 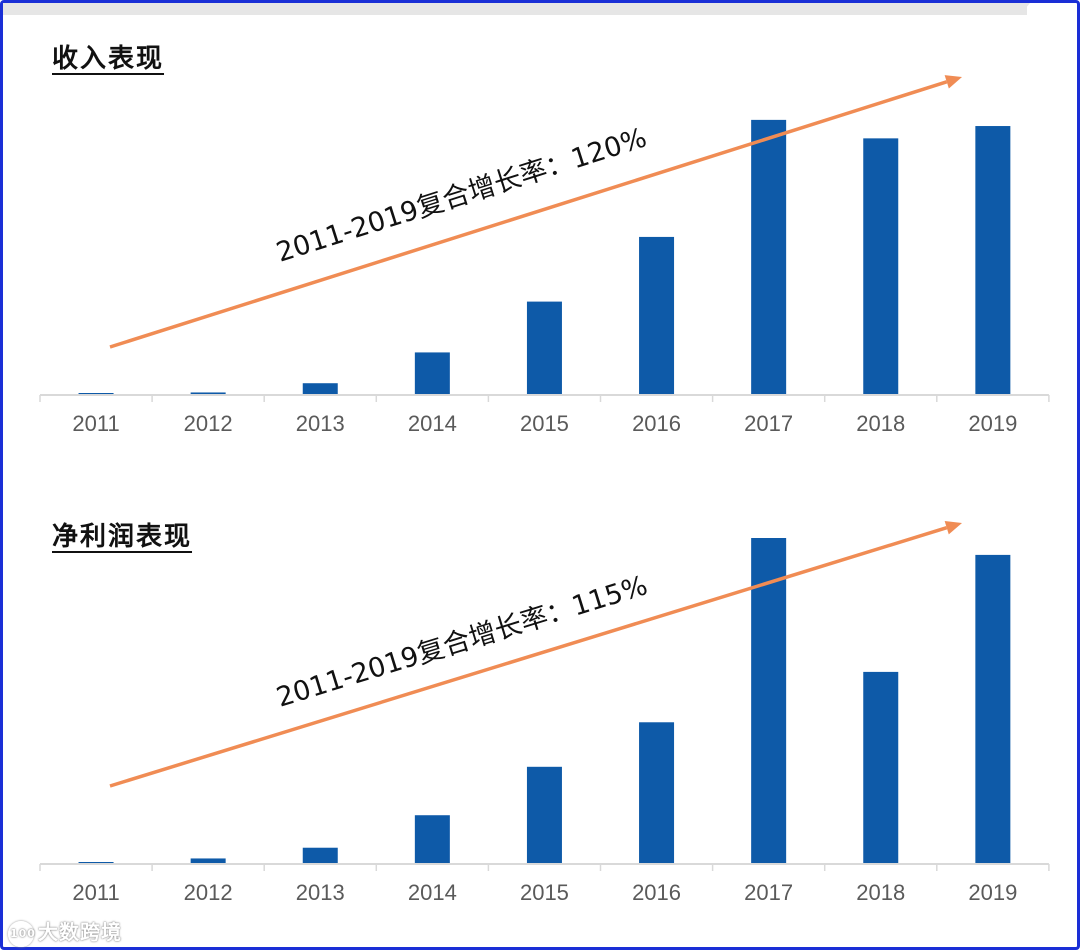 I want to click on revenue-bar-2016, so click(x=657, y=315).